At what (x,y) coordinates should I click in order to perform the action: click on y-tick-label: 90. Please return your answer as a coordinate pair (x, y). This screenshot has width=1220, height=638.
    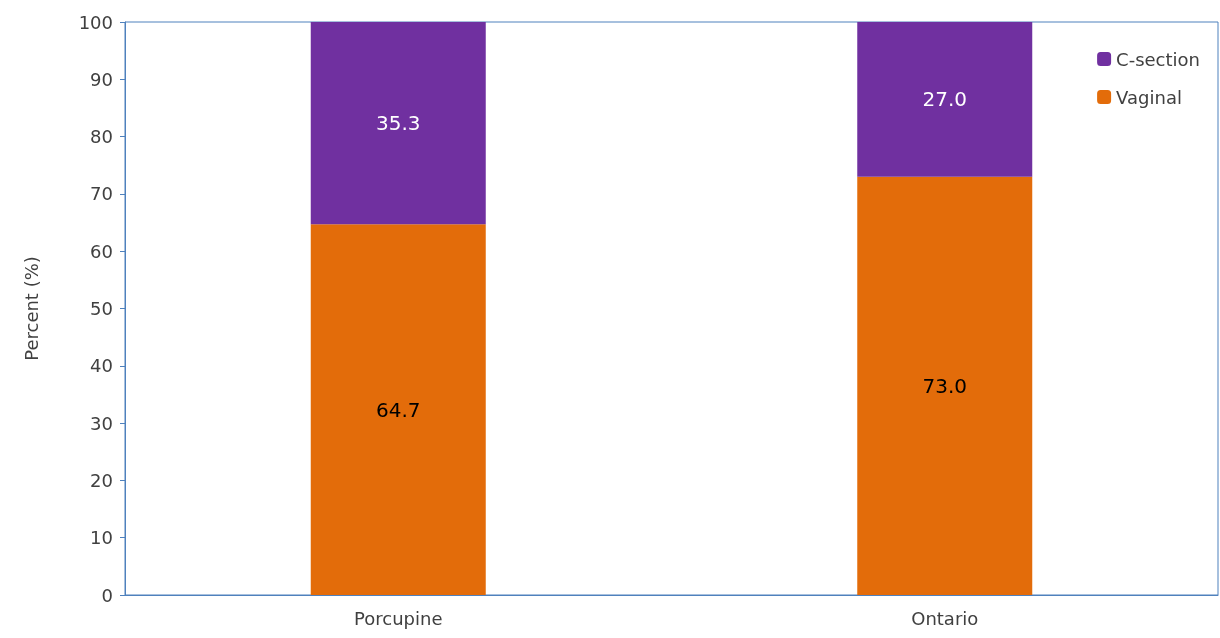
    Looking at the image, I should click on (101, 79).